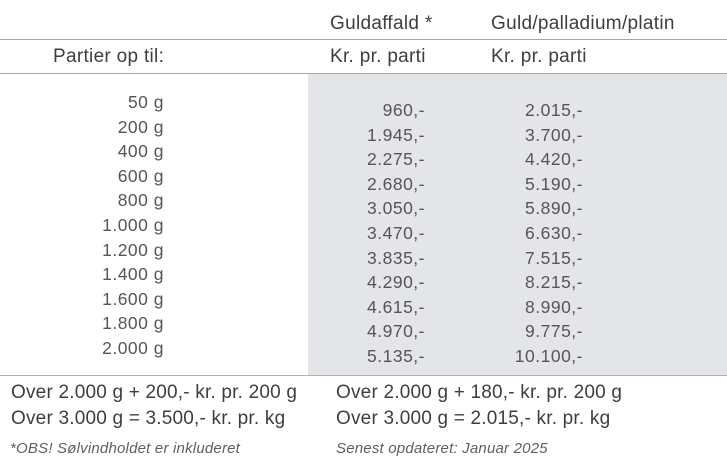  Describe the element at coordinates (554, 208) in the screenshot. I see `guld-palladium-platin-price-cell: 5.890,-` at that location.